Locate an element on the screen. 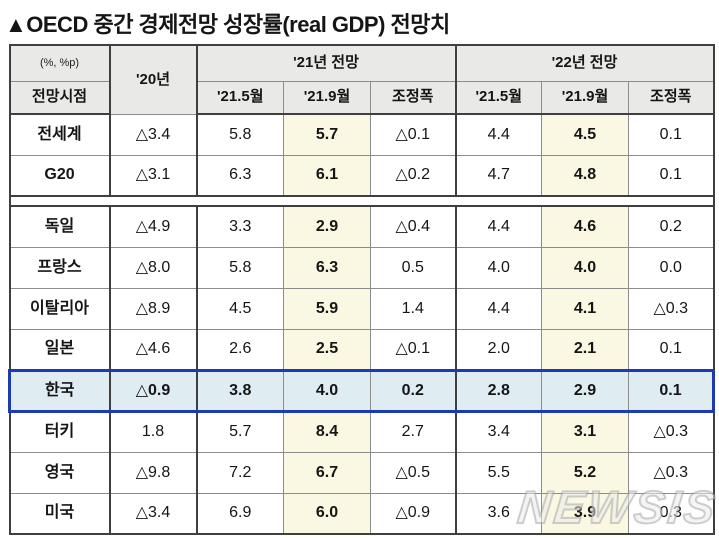 This screenshot has height=538, width=719. cell-22-sep: 4.5 is located at coordinates (585, 134).